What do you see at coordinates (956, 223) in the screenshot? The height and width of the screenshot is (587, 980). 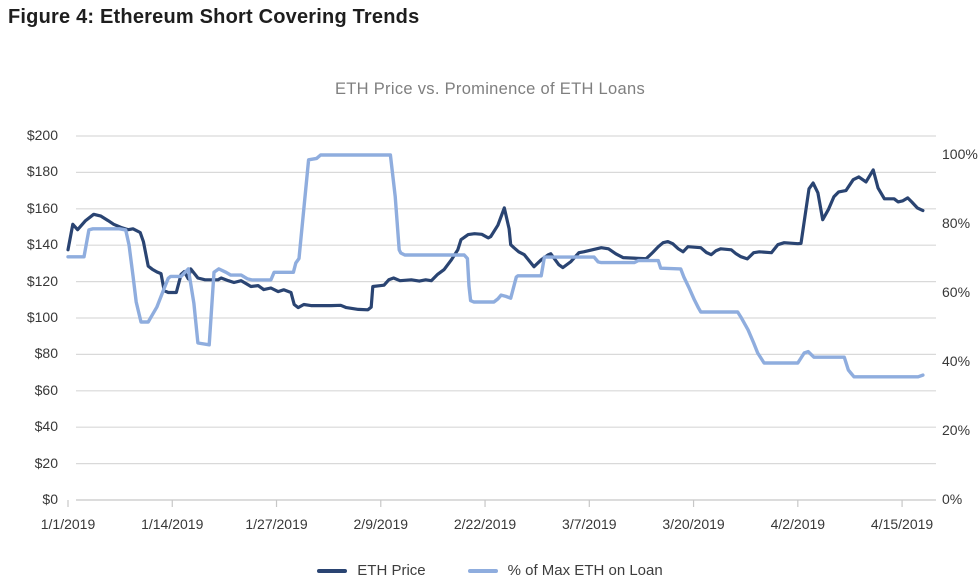 I see `y-axis-right-label: 80%` at bounding box center [956, 223].